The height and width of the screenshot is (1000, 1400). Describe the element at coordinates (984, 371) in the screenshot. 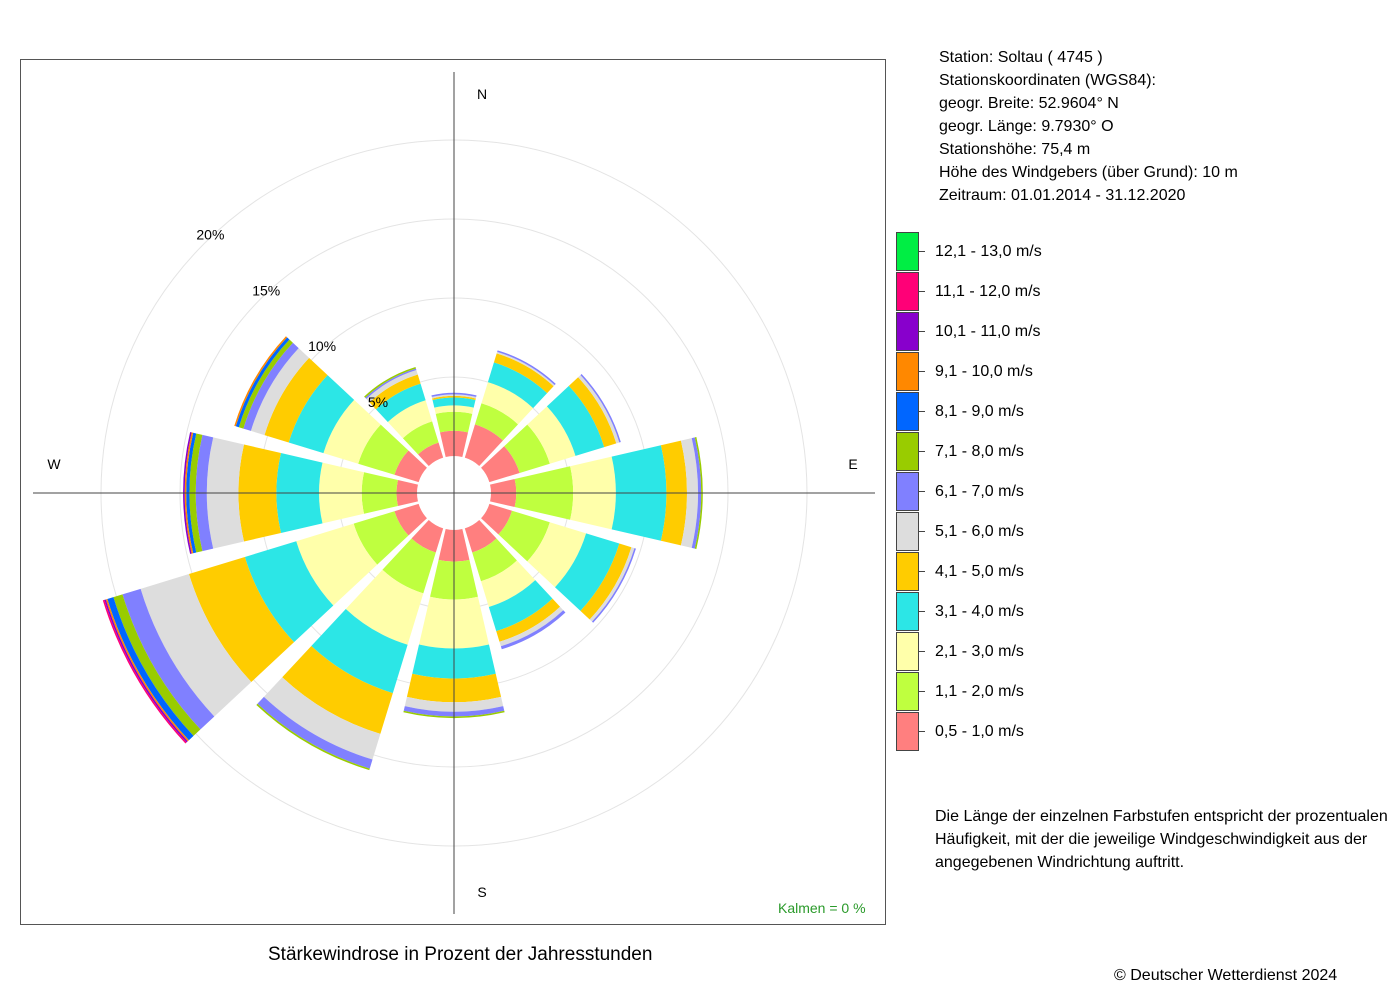

I see `legend-label: 9,1 - 10,0 m/s` at that location.